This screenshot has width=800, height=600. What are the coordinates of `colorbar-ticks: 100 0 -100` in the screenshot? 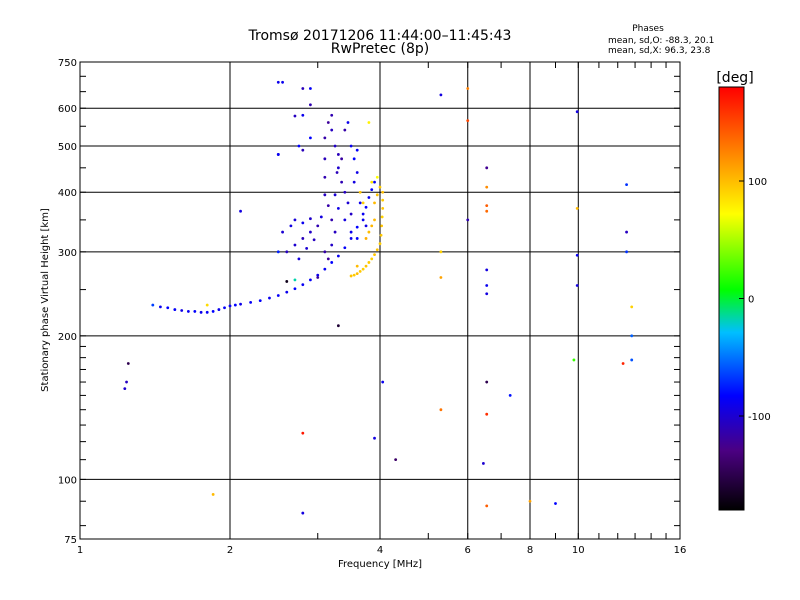 It's located at (755, 300).